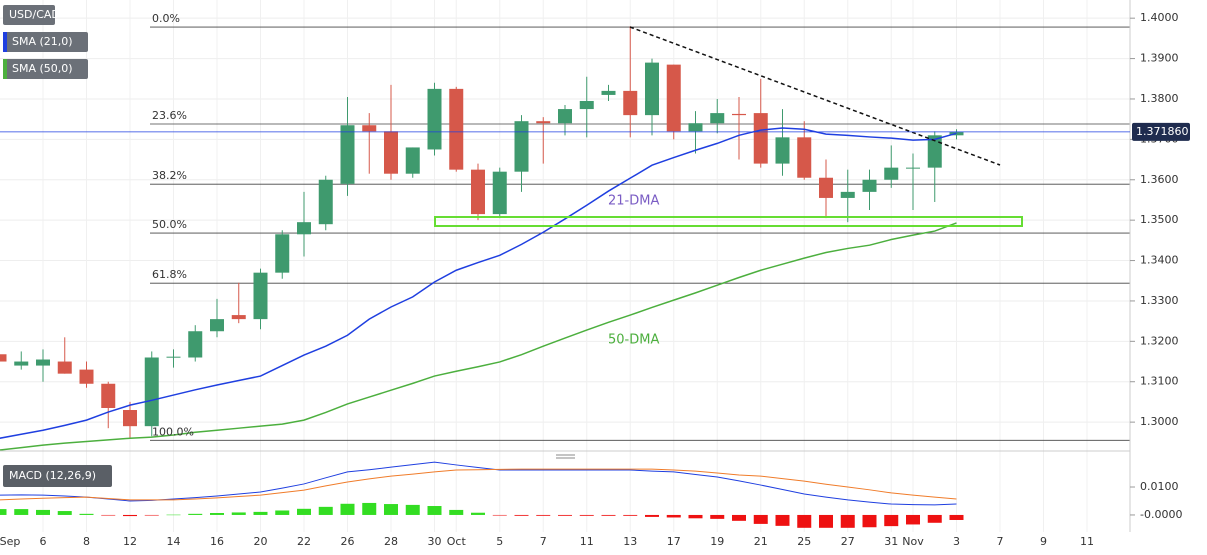 The width and height of the screenshot is (1207, 555). What do you see at coordinates (587, 541) in the screenshot?
I see `x-tick-label: 11` at bounding box center [587, 541].